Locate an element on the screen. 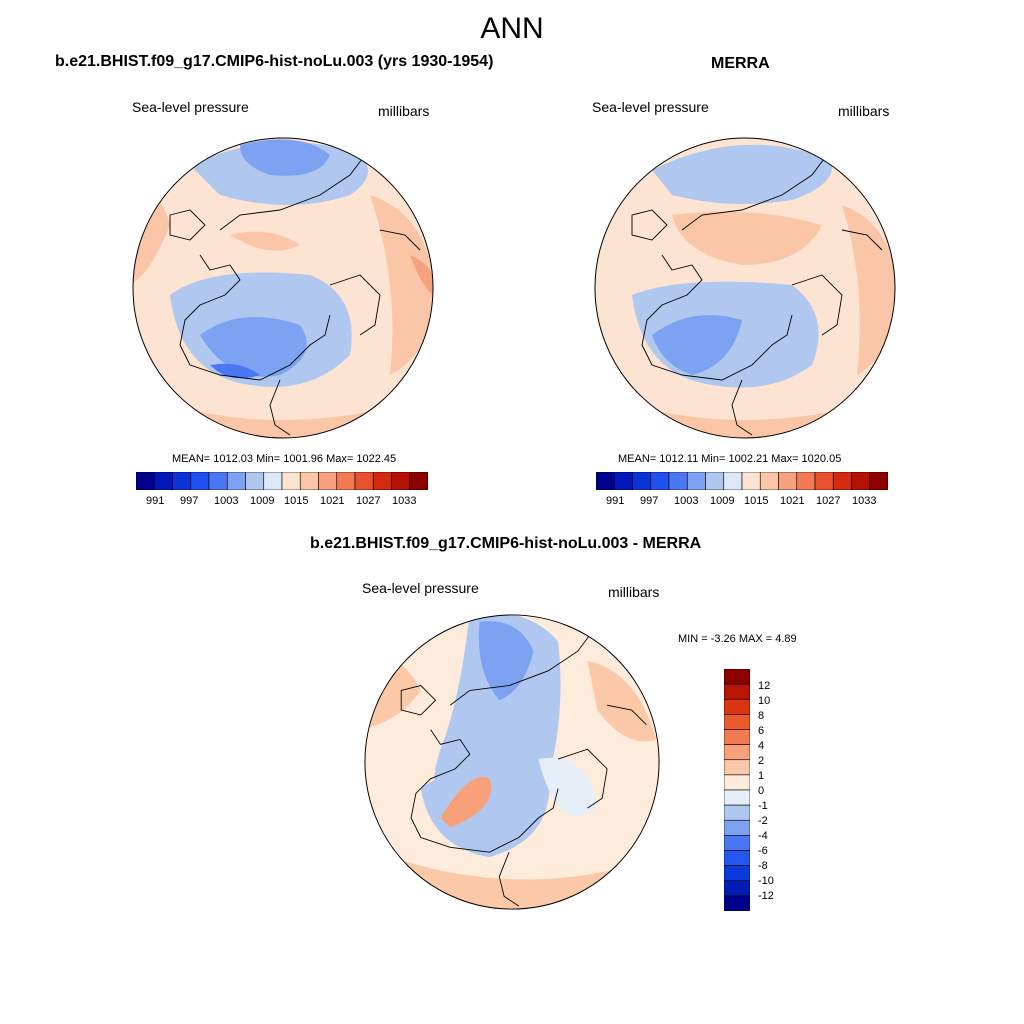  colorbar-tick-label: -4 is located at coordinates (763, 836).